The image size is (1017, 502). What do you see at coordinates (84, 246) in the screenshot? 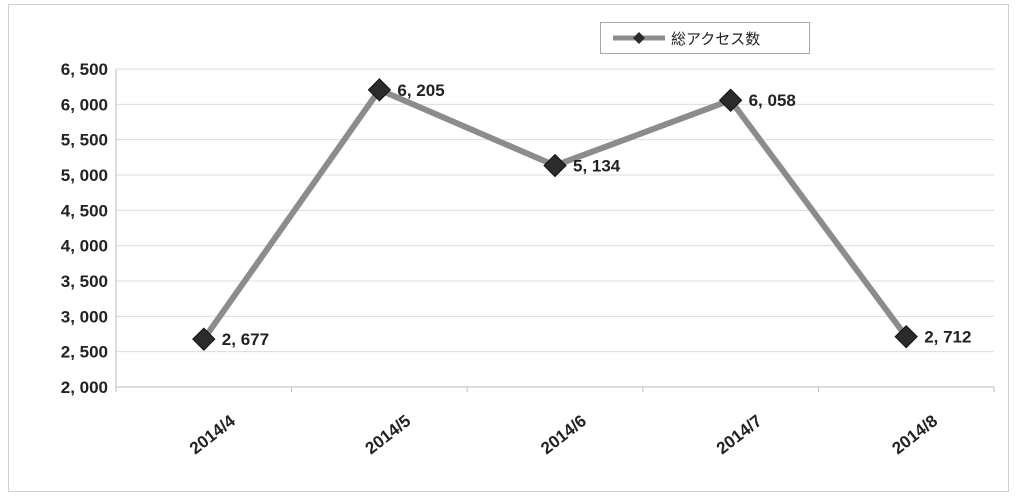
I see `y-tick-label: 4, 000` at bounding box center [84, 246].